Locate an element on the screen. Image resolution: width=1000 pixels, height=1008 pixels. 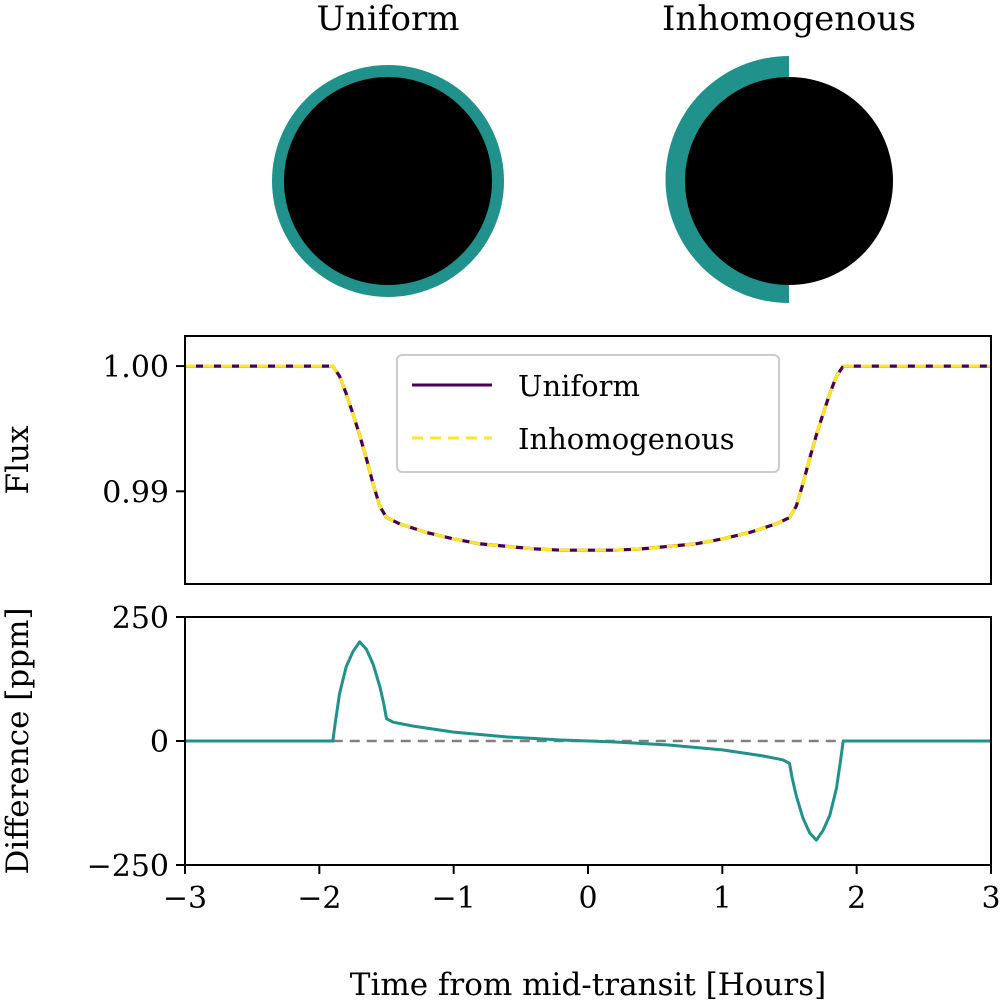
x-tick-label: −3 is located at coordinates (185, 898).